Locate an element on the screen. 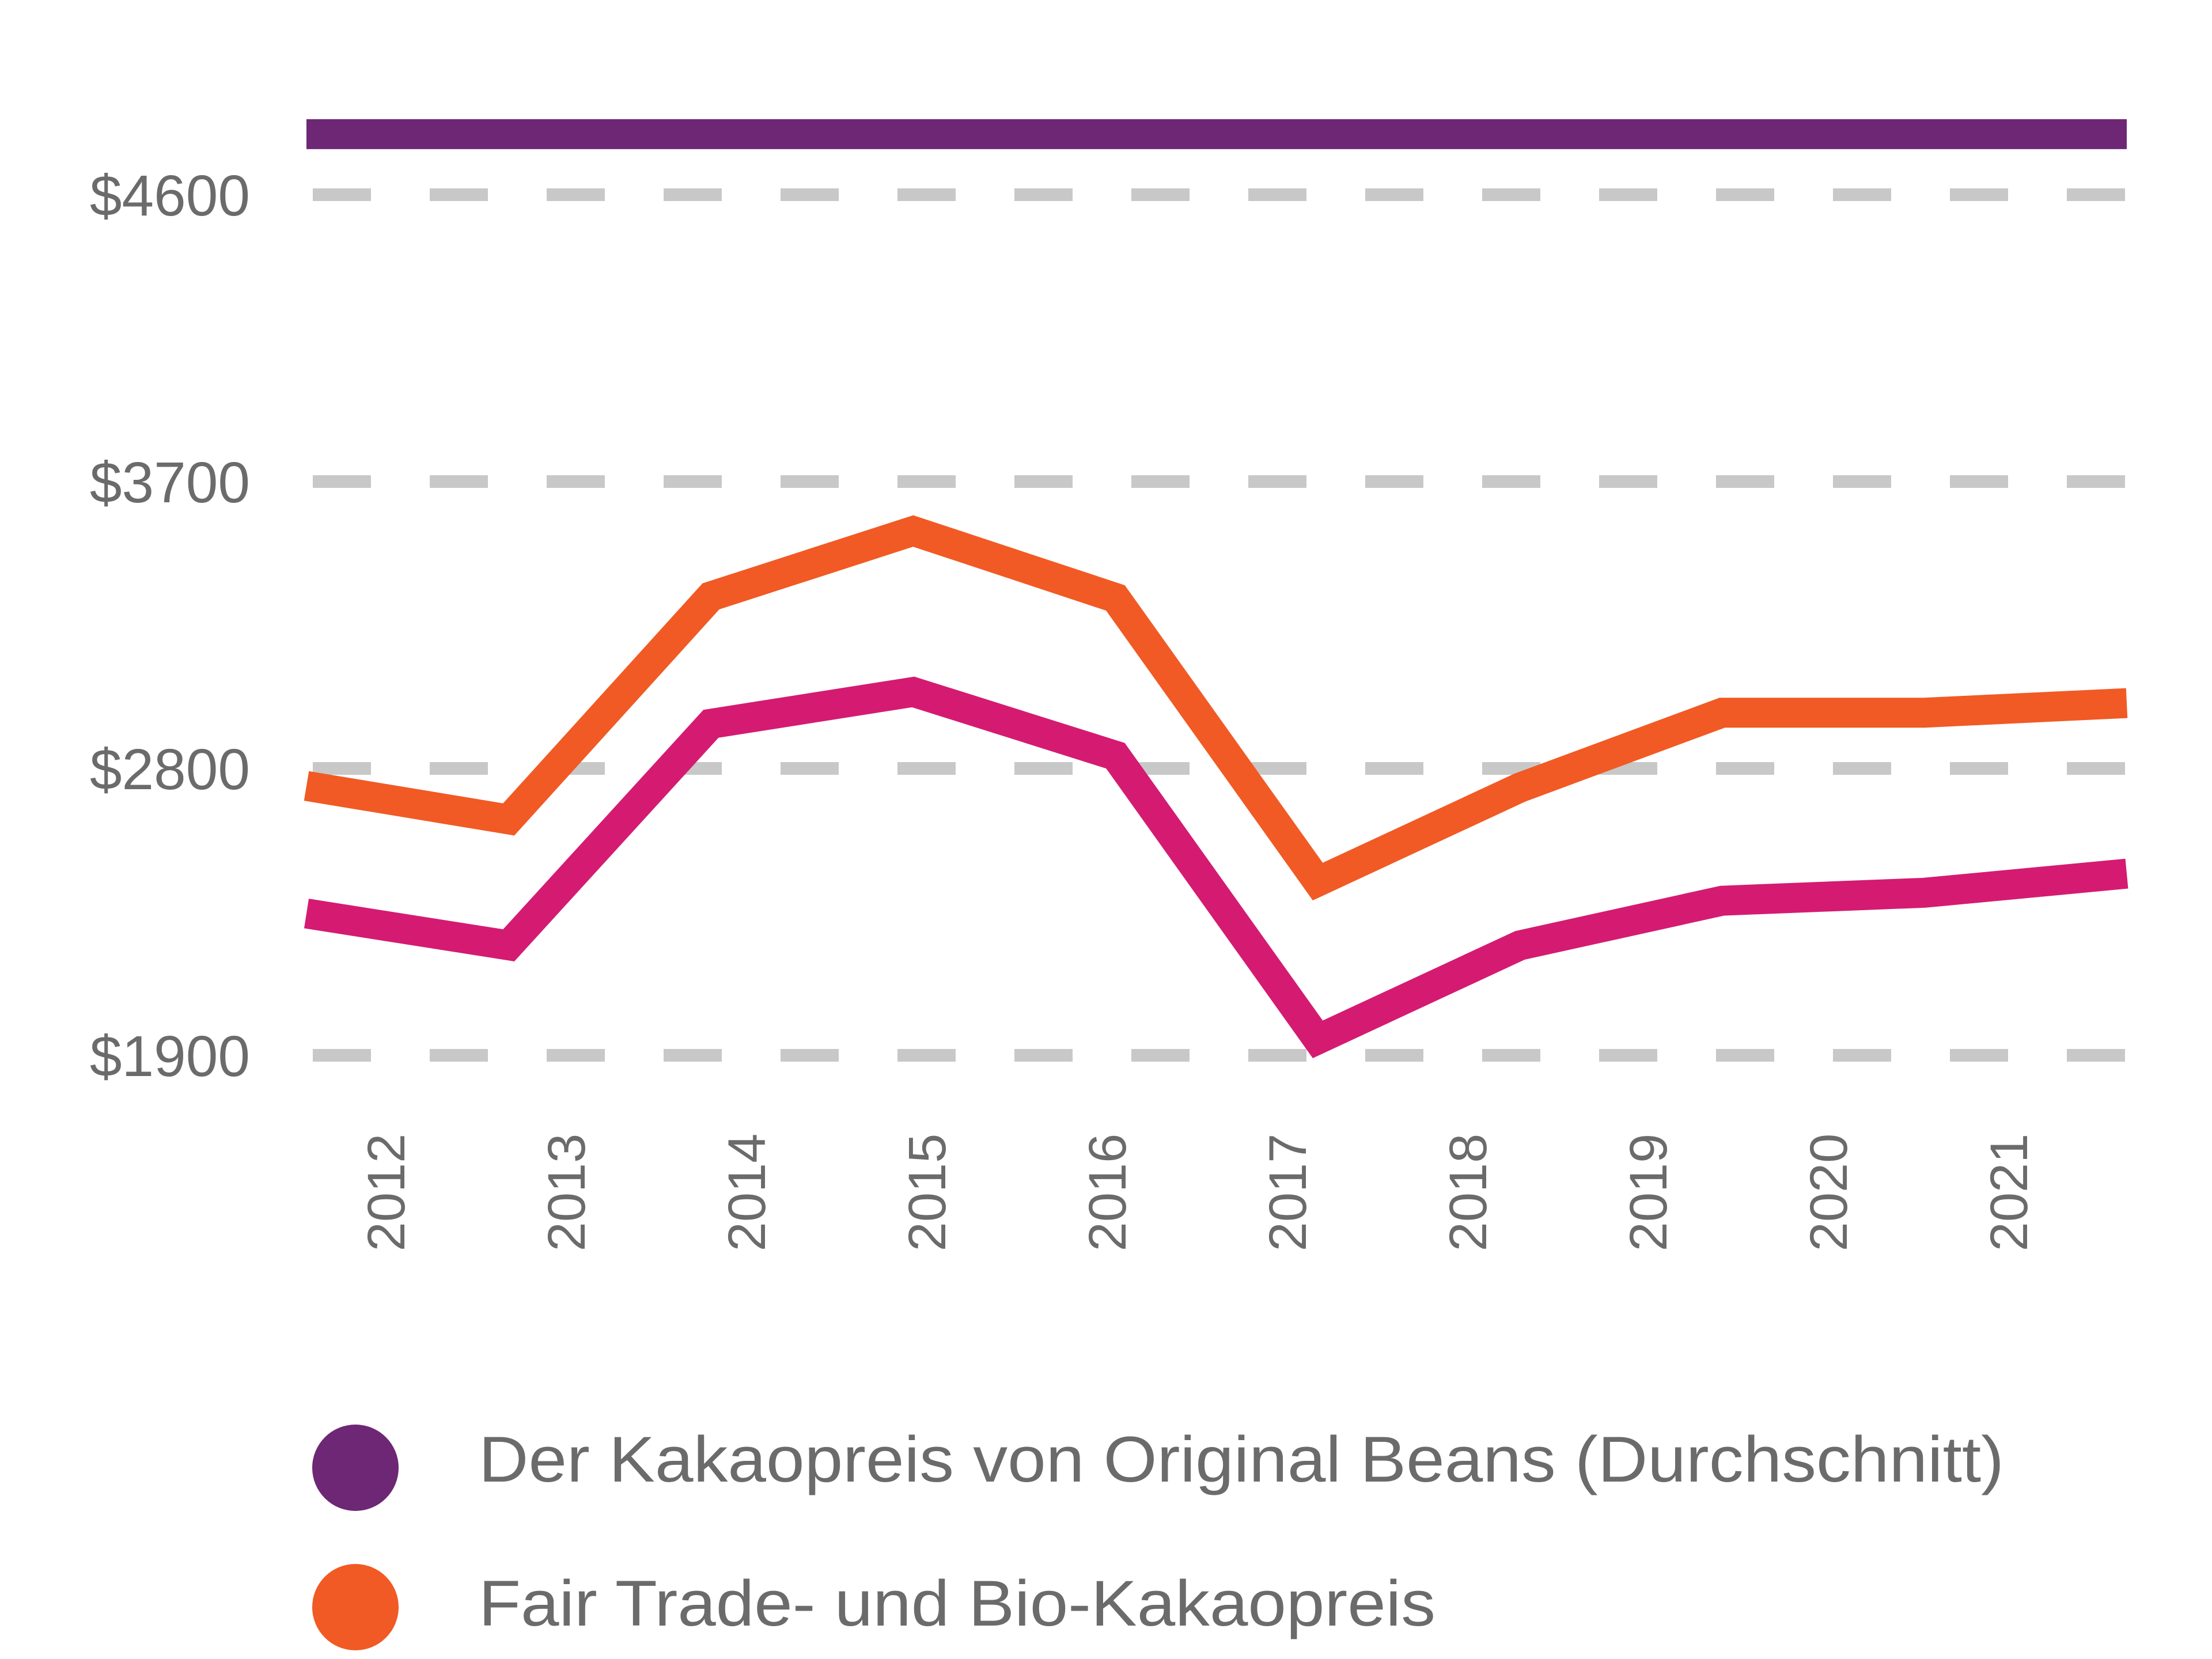  y-tick-label: $2800 is located at coordinates (170, 769).